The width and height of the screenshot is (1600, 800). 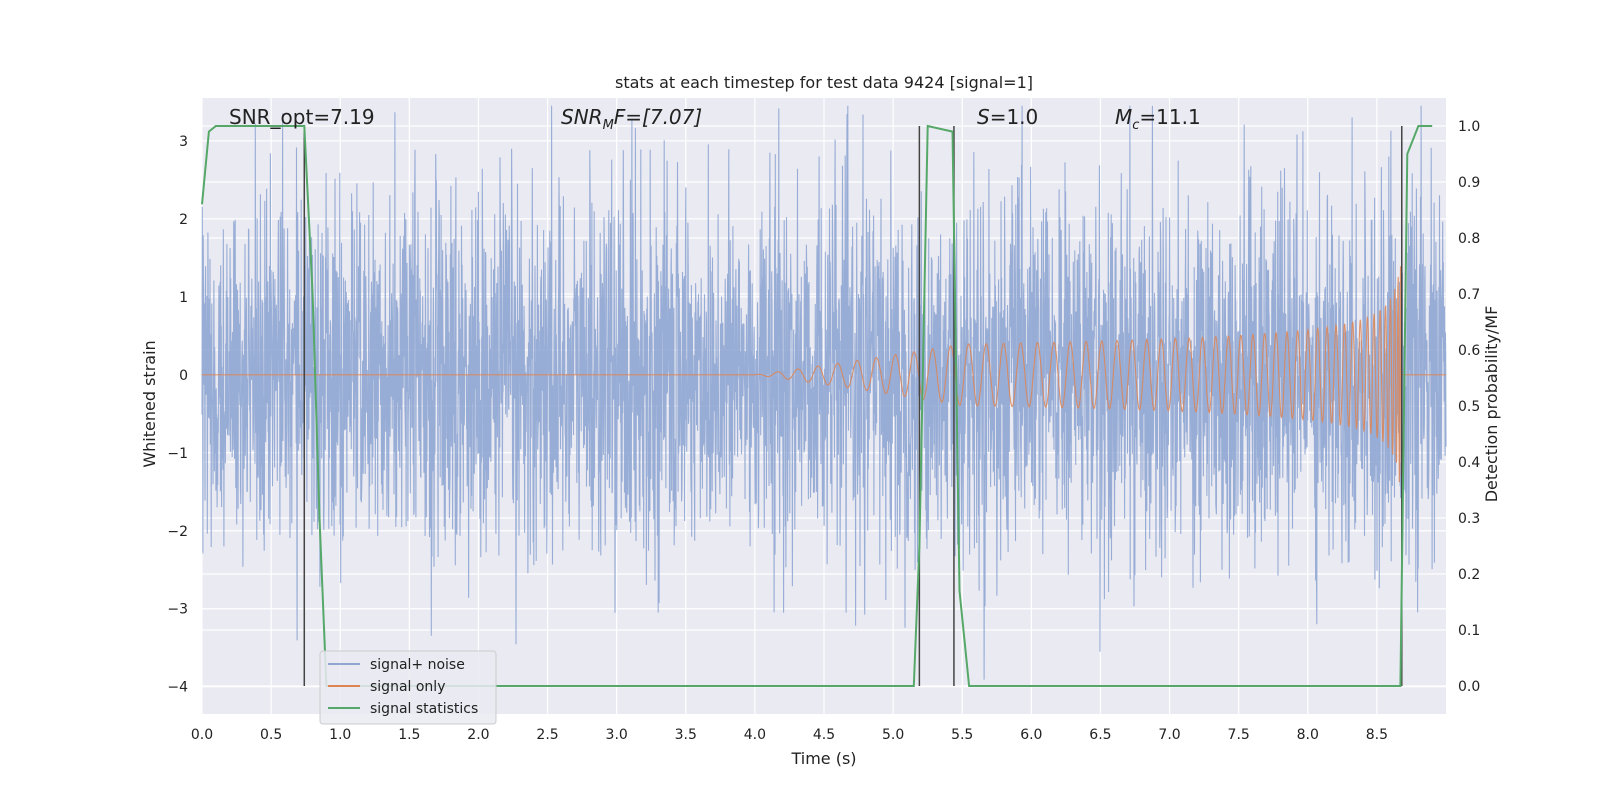 I want to click on y-right-tick-label: 0.5, so click(x=1469, y=407).